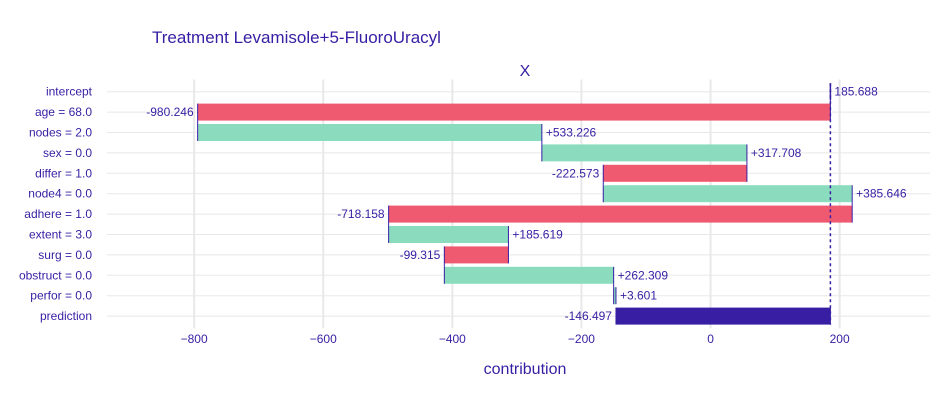  What do you see at coordinates (60, 133) in the screenshot?
I see `y-tick-label: nodes = 2.0` at bounding box center [60, 133].